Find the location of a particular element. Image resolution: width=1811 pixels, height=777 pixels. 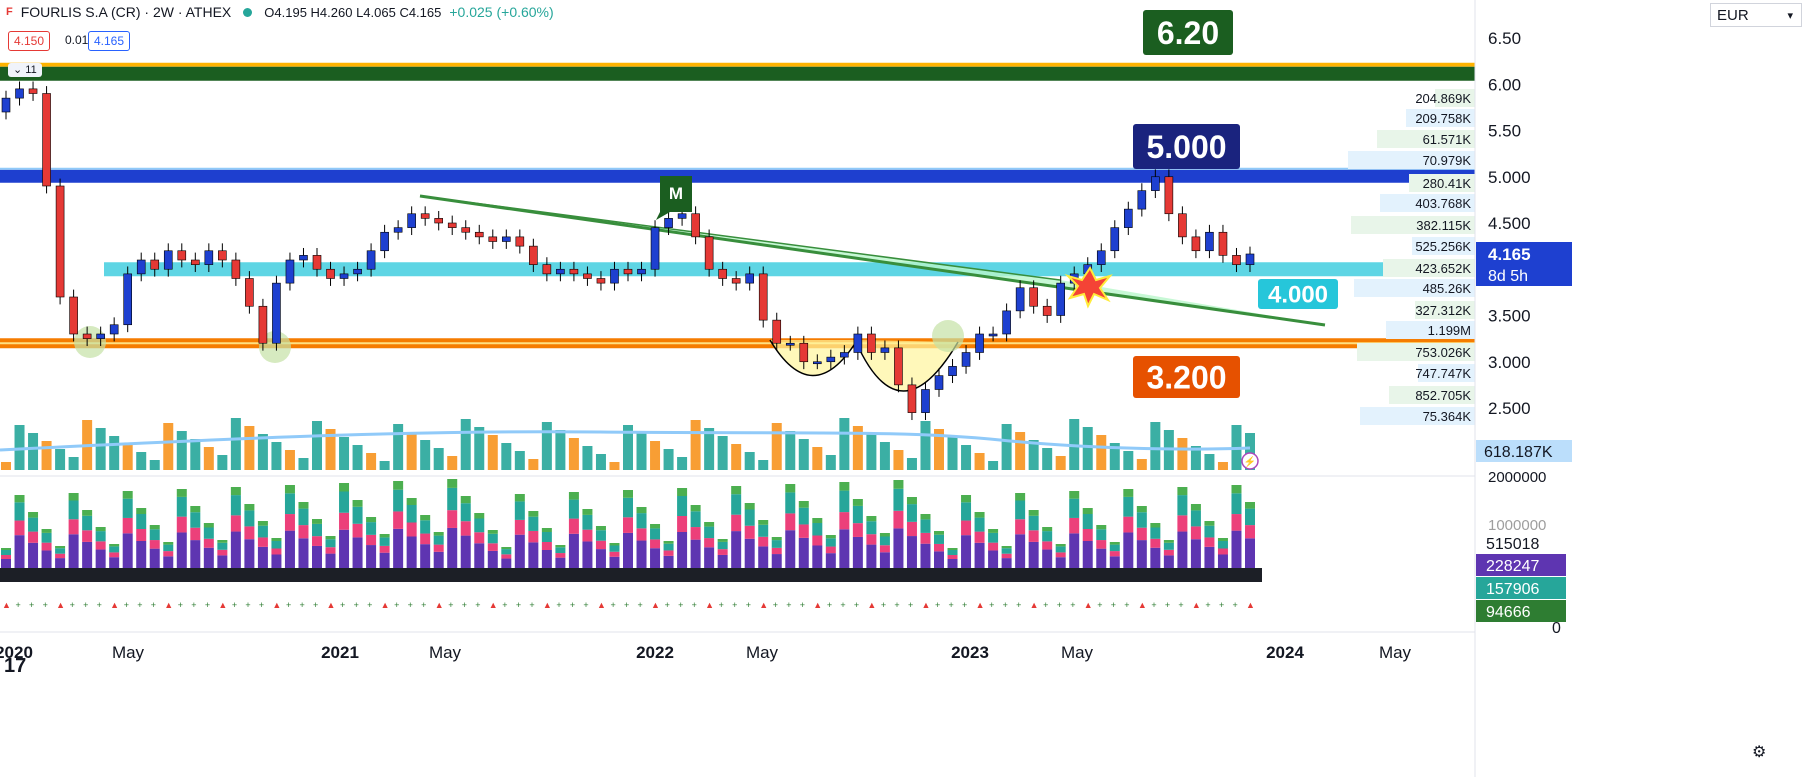

currency-select: EUR ▾ is located at coordinates (1756, 15).